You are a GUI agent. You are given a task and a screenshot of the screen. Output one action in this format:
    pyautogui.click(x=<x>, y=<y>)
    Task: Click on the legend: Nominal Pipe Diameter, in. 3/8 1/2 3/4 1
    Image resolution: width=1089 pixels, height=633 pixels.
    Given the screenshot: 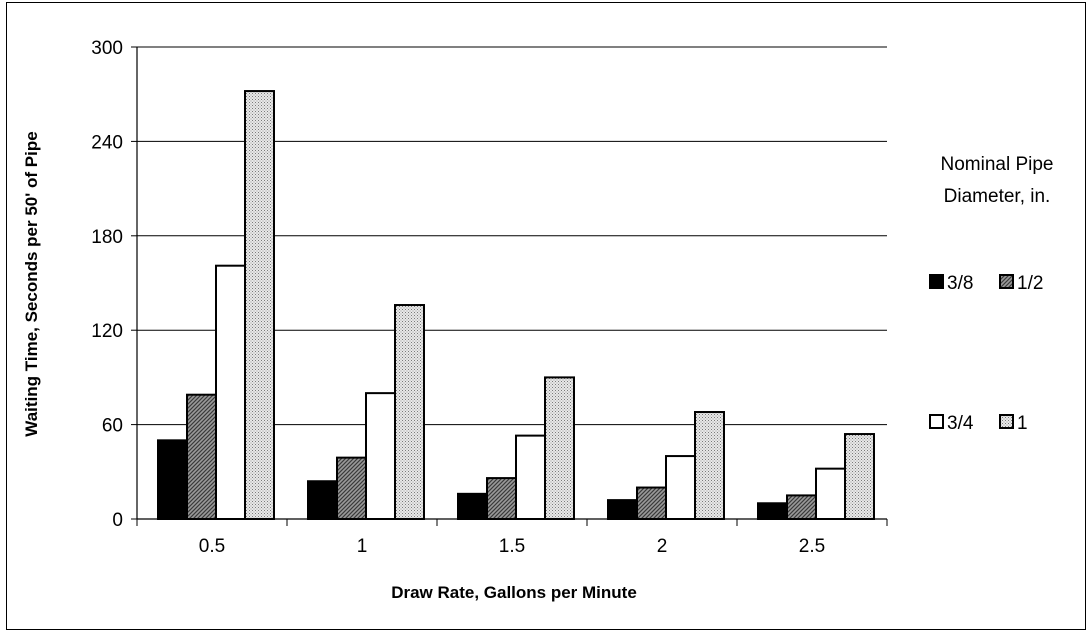 What is the action you would take?
    pyautogui.click(x=991, y=294)
    